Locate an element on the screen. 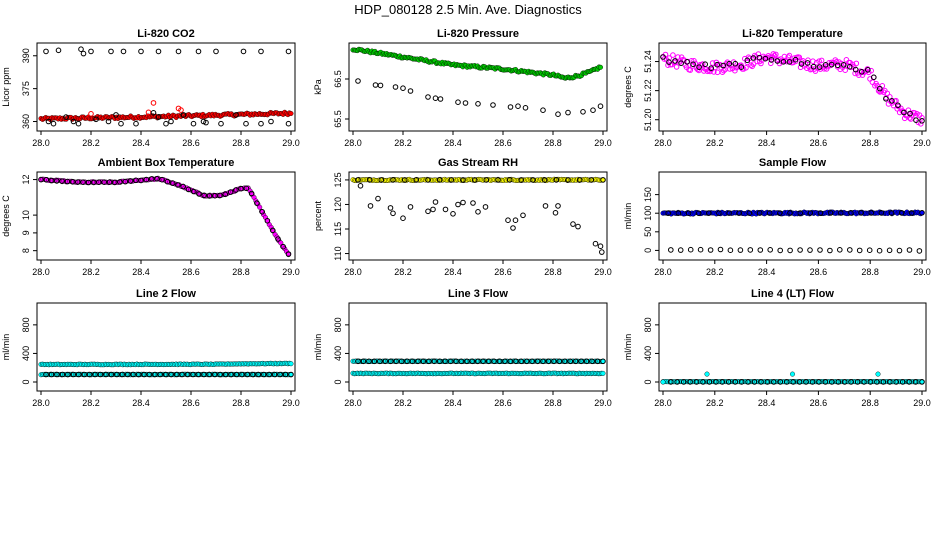  y-tick-label: 115 is located at coordinates (338, 229).